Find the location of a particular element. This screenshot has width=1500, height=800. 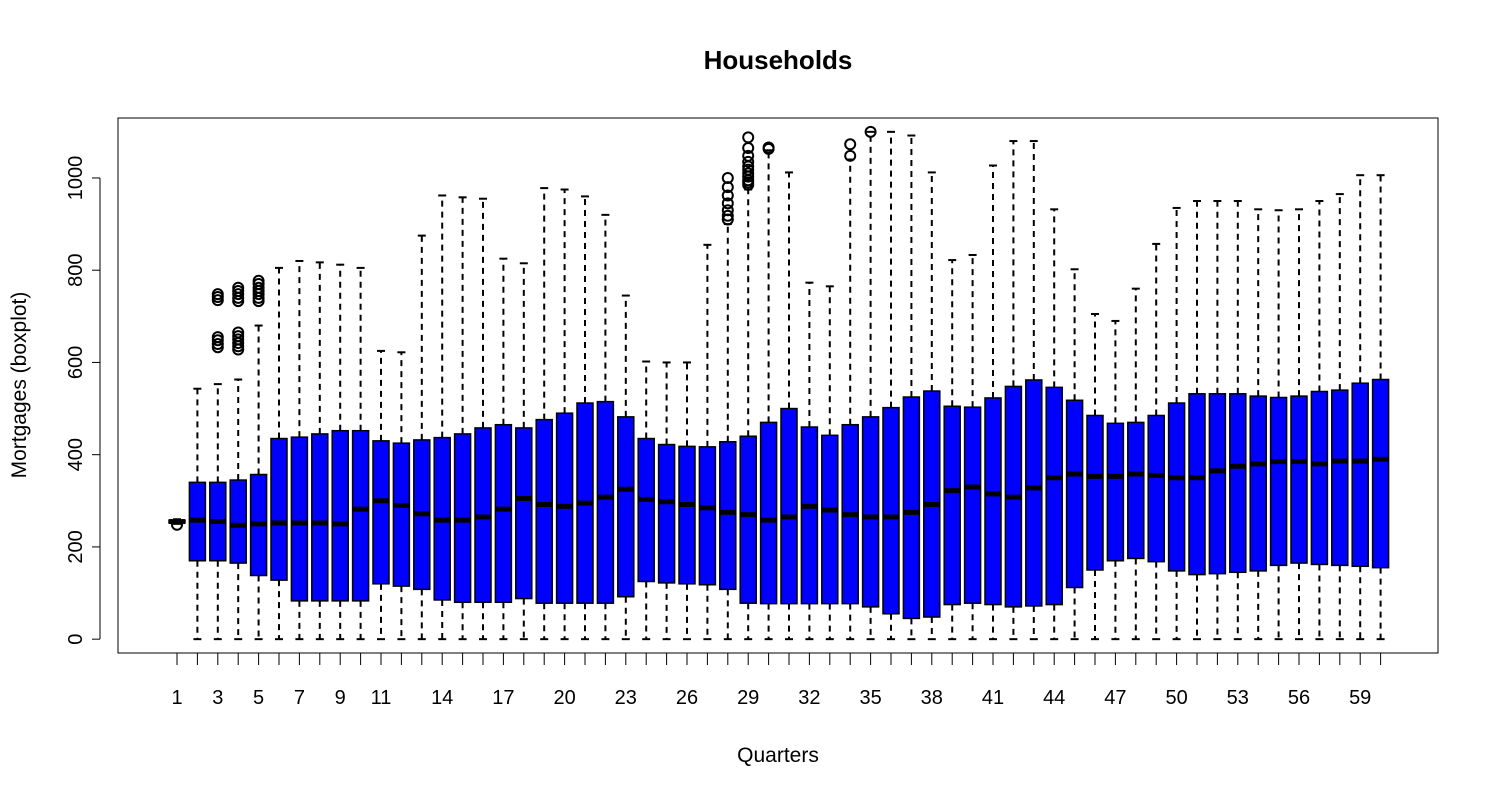

x-tick-label: 56 is located at coordinates (1299, 698).